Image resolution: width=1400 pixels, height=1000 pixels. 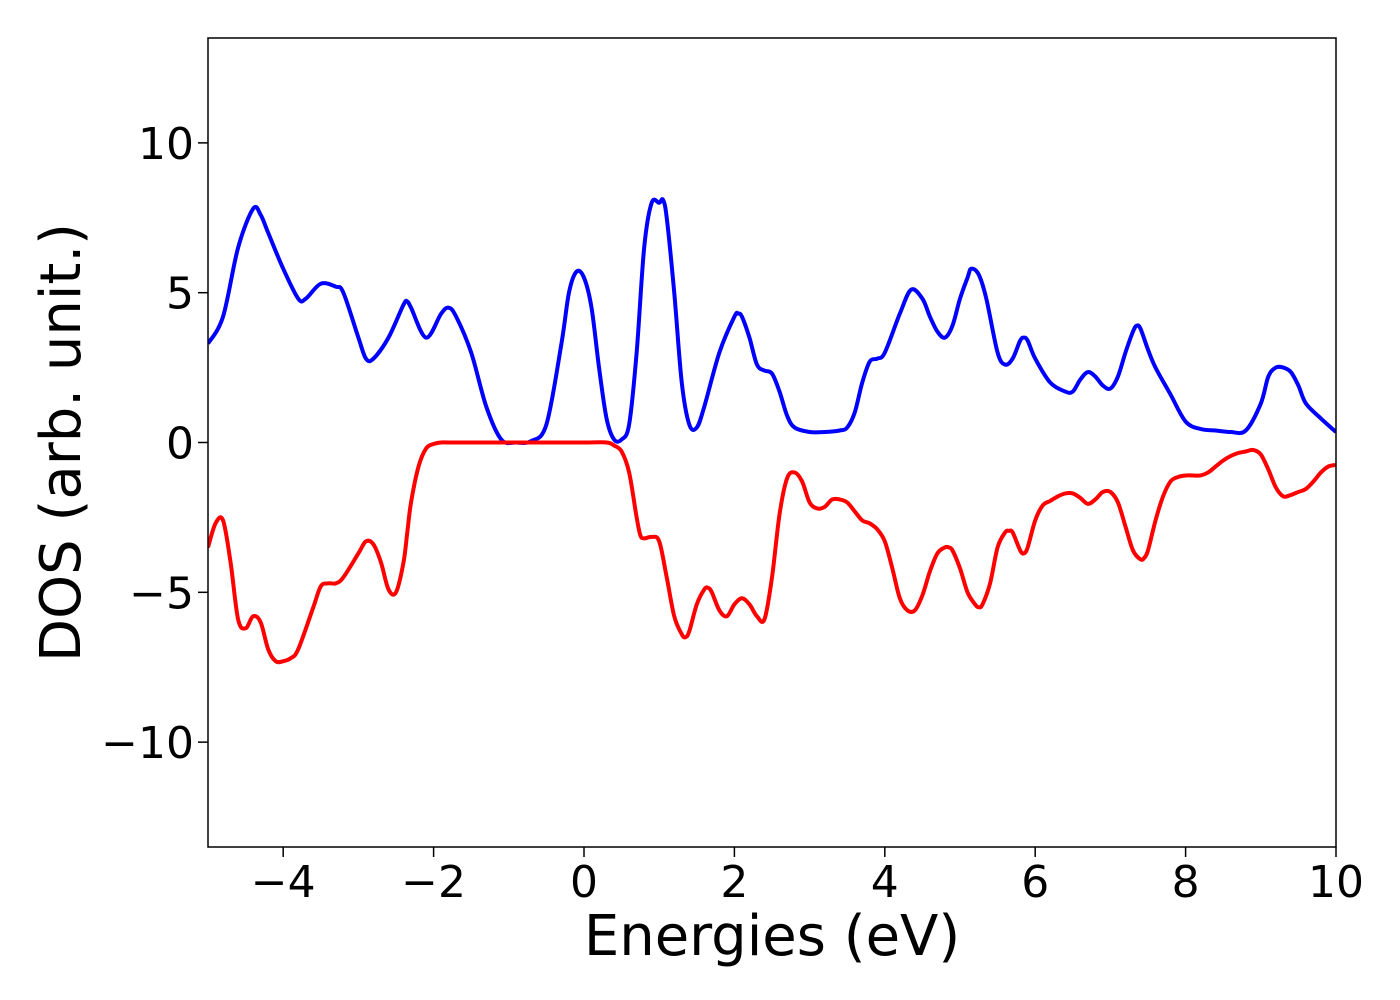 I want to click on y-tick-label: 0, so click(x=180, y=444).